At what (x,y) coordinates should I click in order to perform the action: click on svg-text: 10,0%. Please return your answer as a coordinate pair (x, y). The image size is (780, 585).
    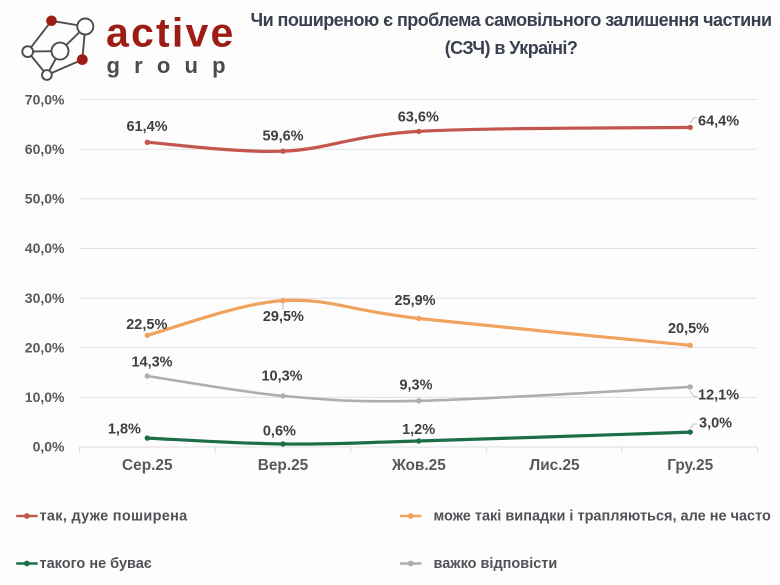
    Looking at the image, I should click on (45, 397).